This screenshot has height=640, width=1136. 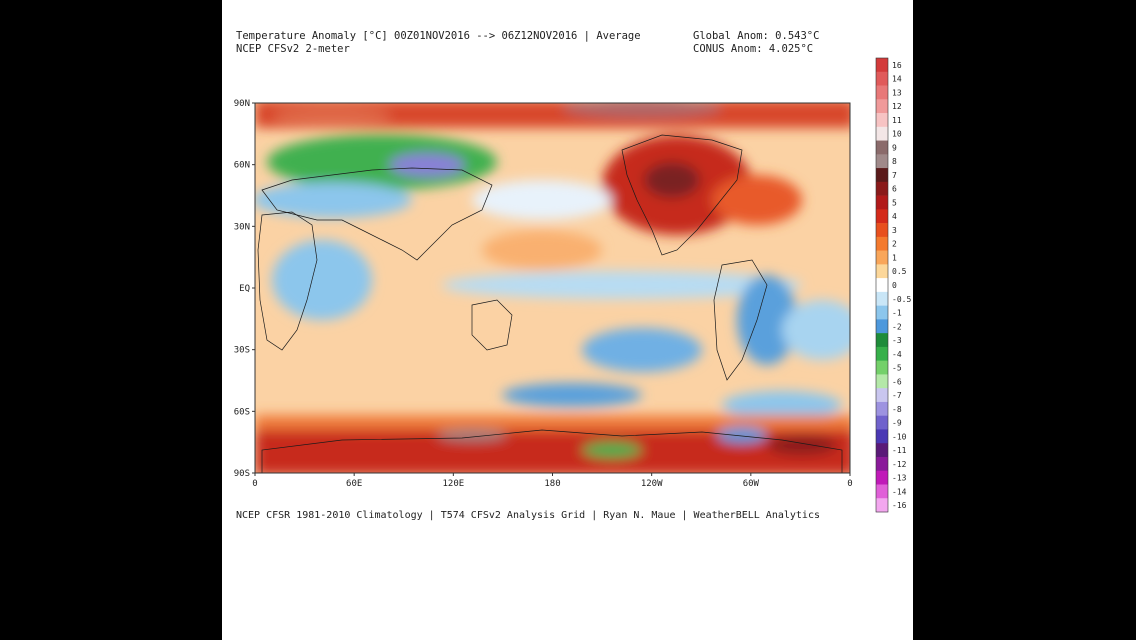 I want to click on lon-label: 60W, so click(x=751, y=484).